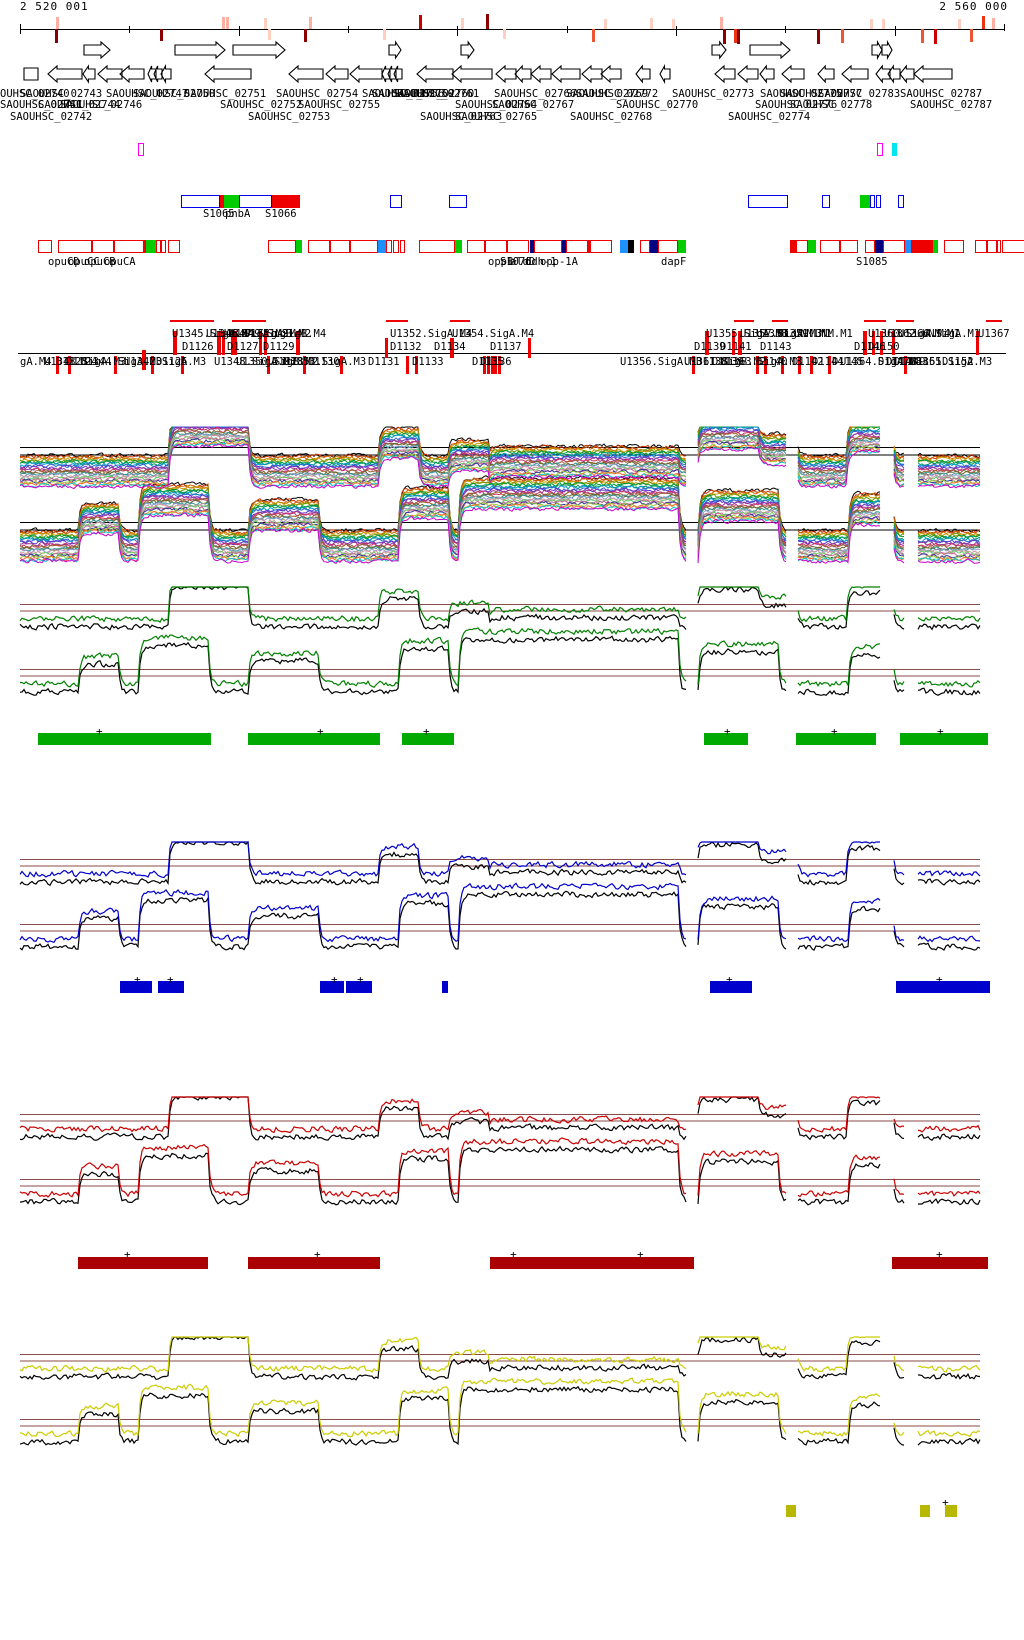 The image size is (1024, 1640). I want to click on srna-feature, so click(880, 149).